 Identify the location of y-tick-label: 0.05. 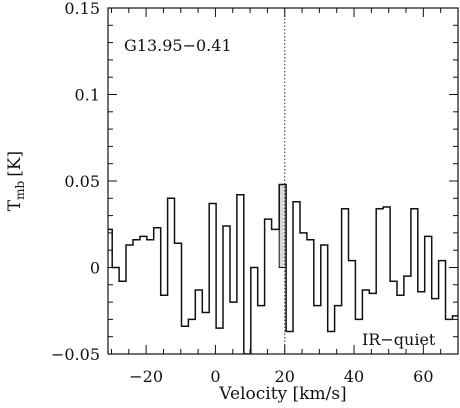
(82, 181).